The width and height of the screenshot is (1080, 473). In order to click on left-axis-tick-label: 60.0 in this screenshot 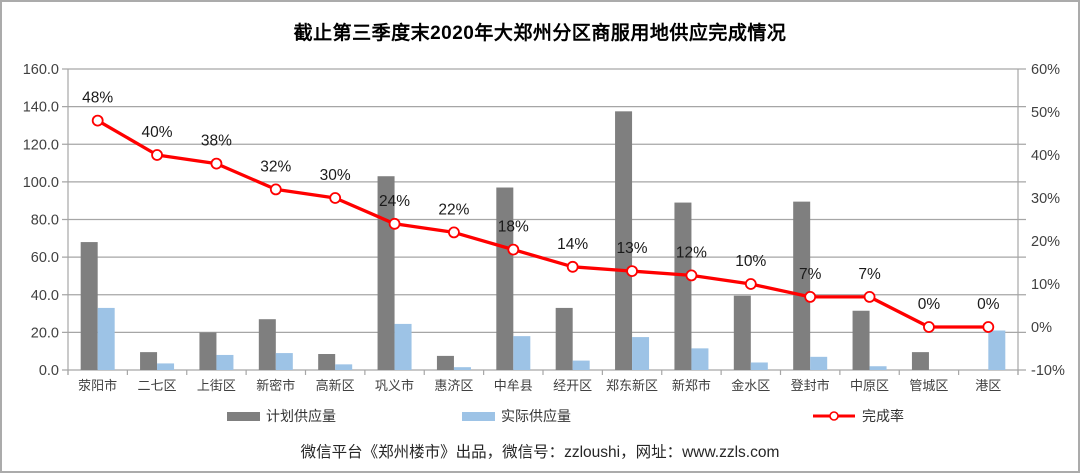, I will do `click(45, 258)`.